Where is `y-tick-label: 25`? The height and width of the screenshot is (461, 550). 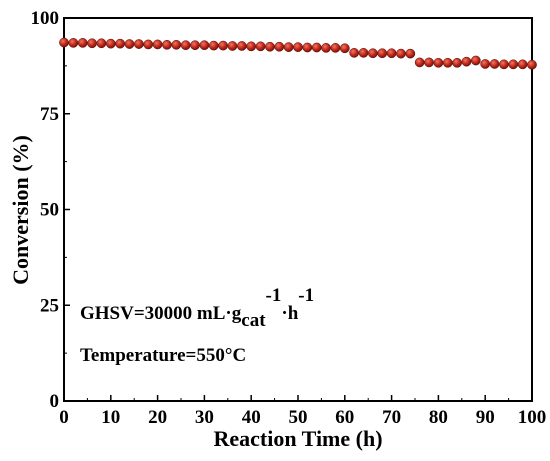 y-tick-label: 25 is located at coordinates (49, 305).